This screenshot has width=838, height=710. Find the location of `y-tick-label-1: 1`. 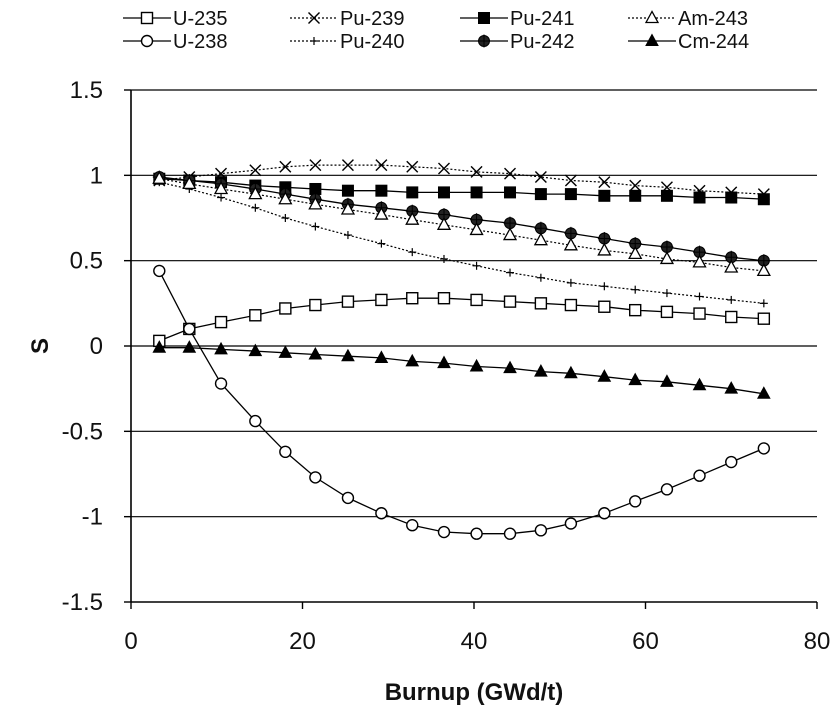

y-tick-label-1: 1 is located at coordinates (96, 175).